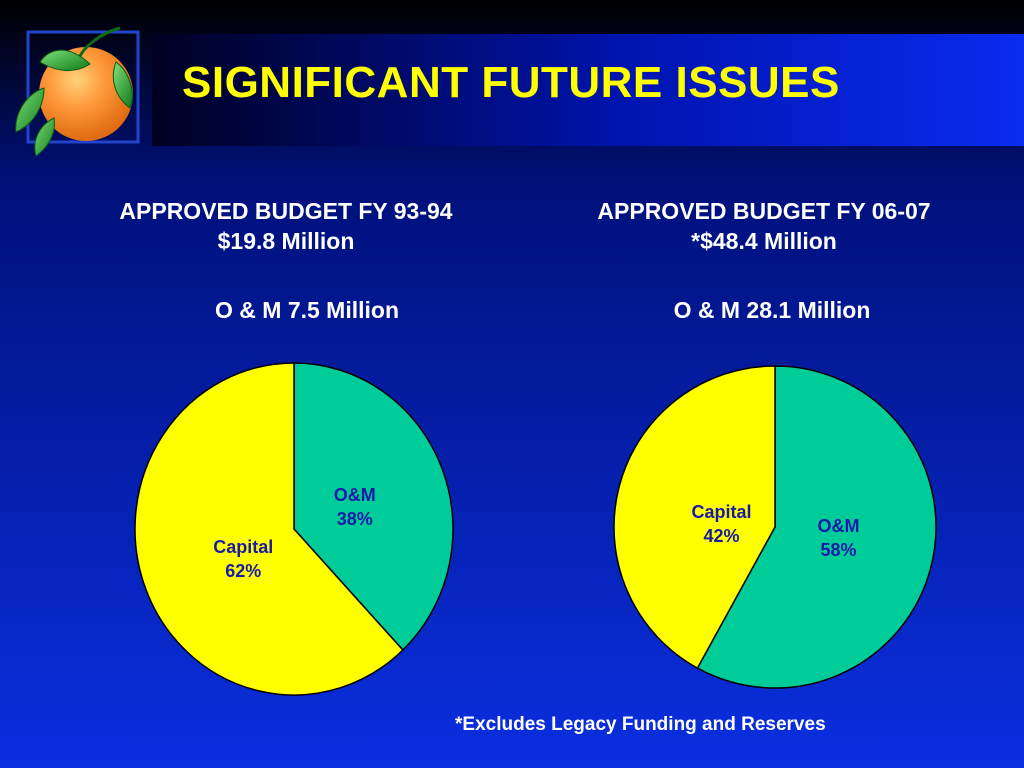 The image size is (1024, 768). Describe the element at coordinates (764, 211) in the screenshot. I see `panel-2-title: APPROVED BUDGET FY 06-07` at that location.